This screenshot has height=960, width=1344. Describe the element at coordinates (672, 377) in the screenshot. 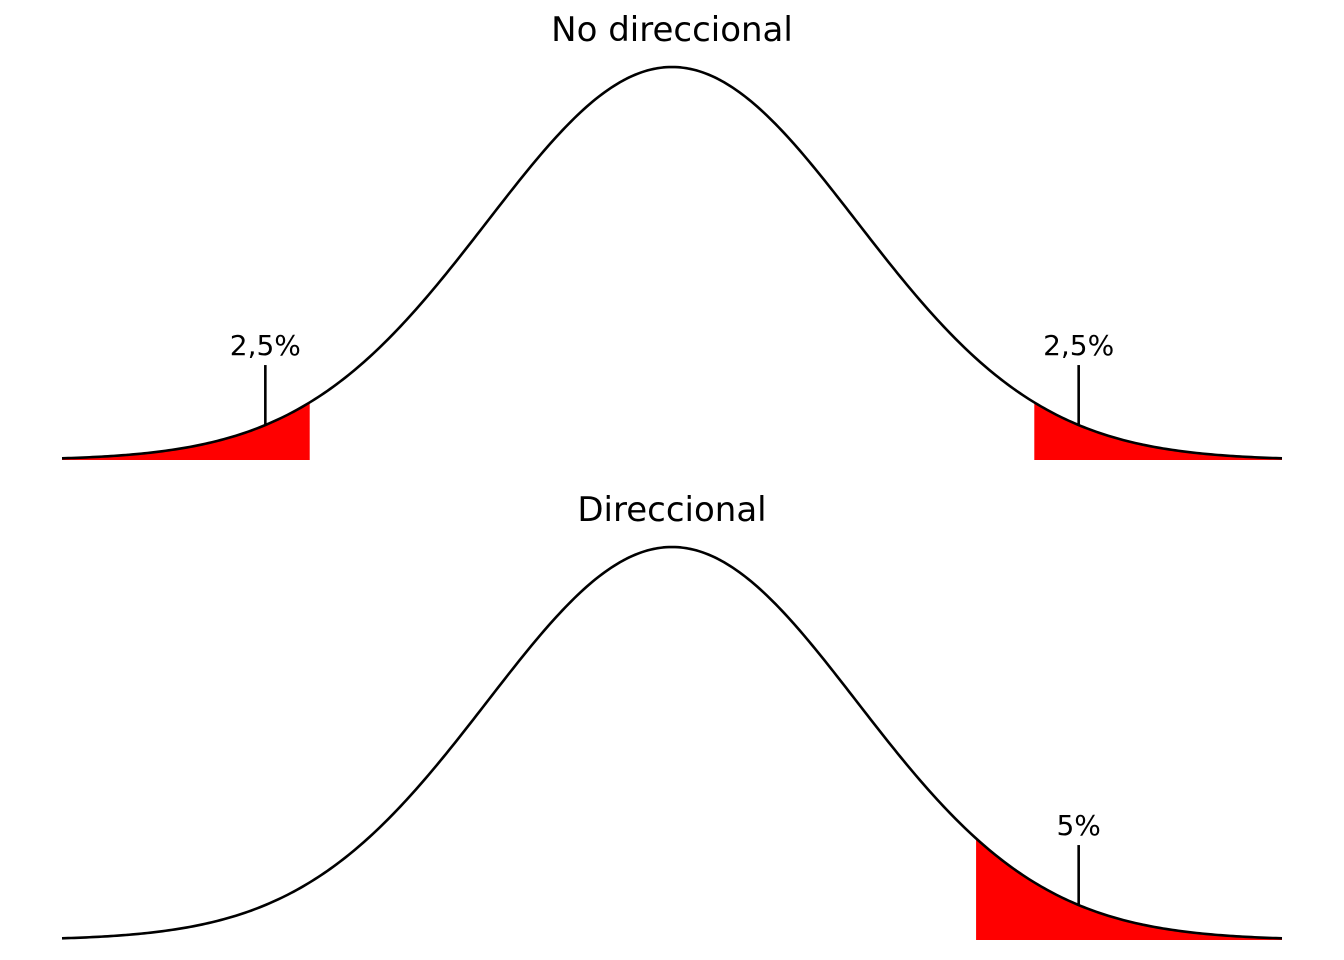

I see `annotations: 2,5% 2,5%` at that location.